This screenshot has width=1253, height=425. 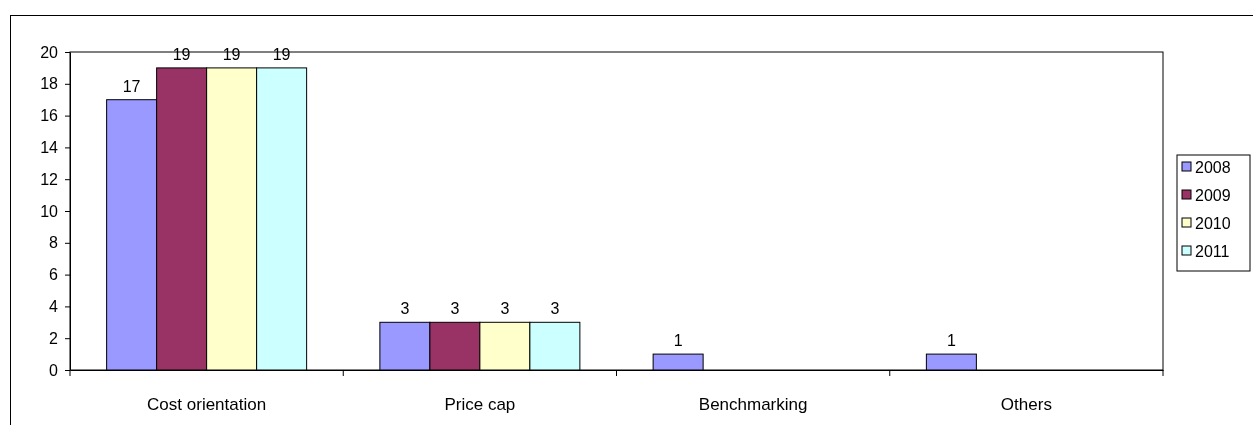 What do you see at coordinates (753, 405) in the screenshot?
I see `x-tick-label: Benchmarking` at bounding box center [753, 405].